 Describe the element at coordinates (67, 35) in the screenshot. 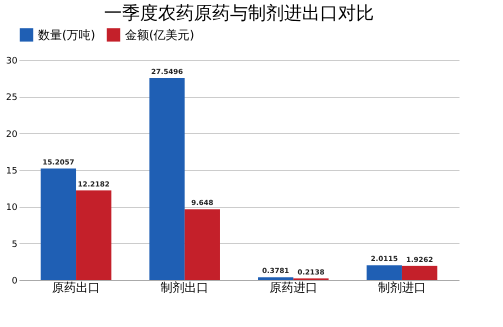

I see `legend-label: 数量(万吨)` at that location.